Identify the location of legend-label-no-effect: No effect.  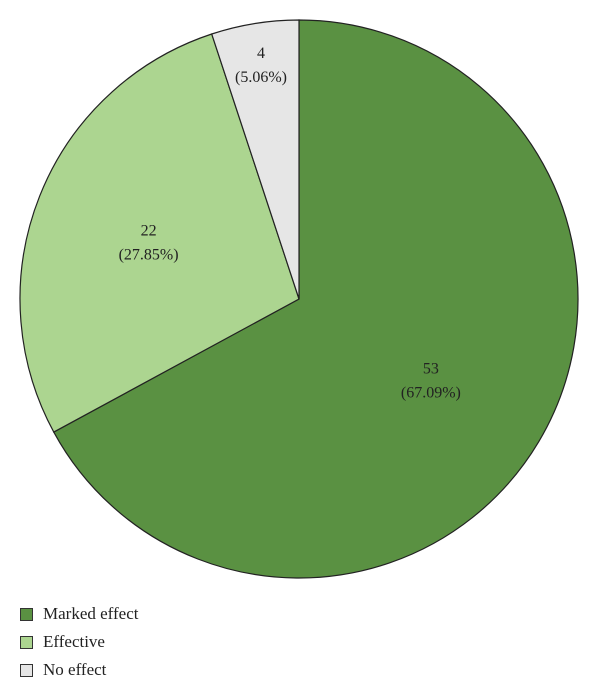
(75, 669).